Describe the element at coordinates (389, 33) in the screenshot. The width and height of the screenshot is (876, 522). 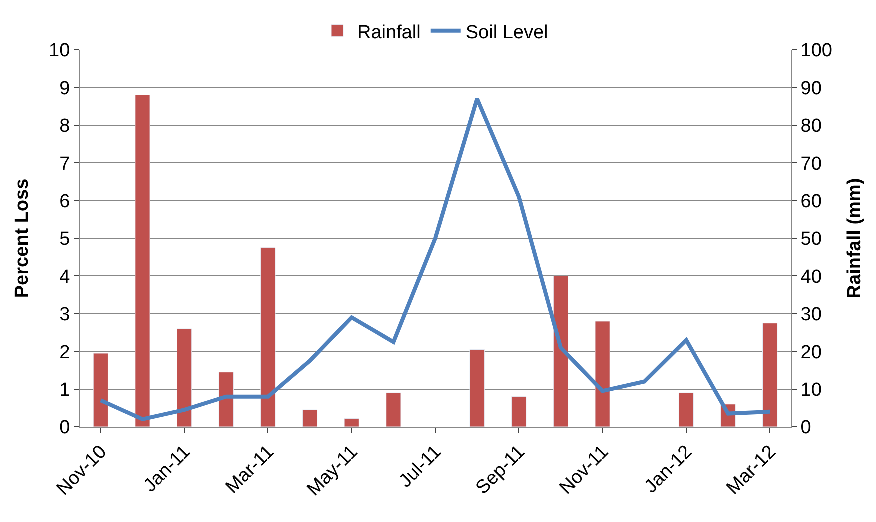
I see `legend-label: Rainfall` at that location.